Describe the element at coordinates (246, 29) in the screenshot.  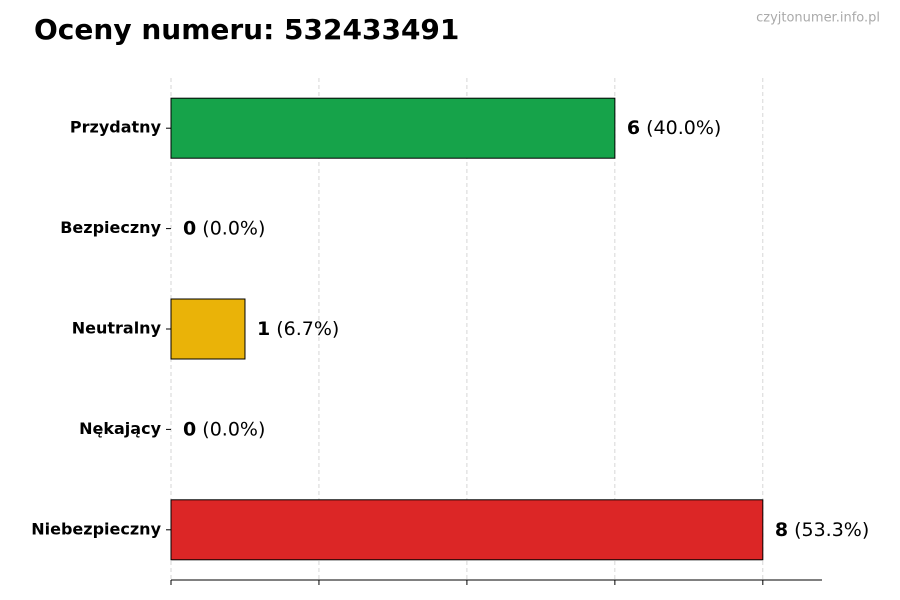
I see `chart-title: Oceny numeru: 532433491` at that location.